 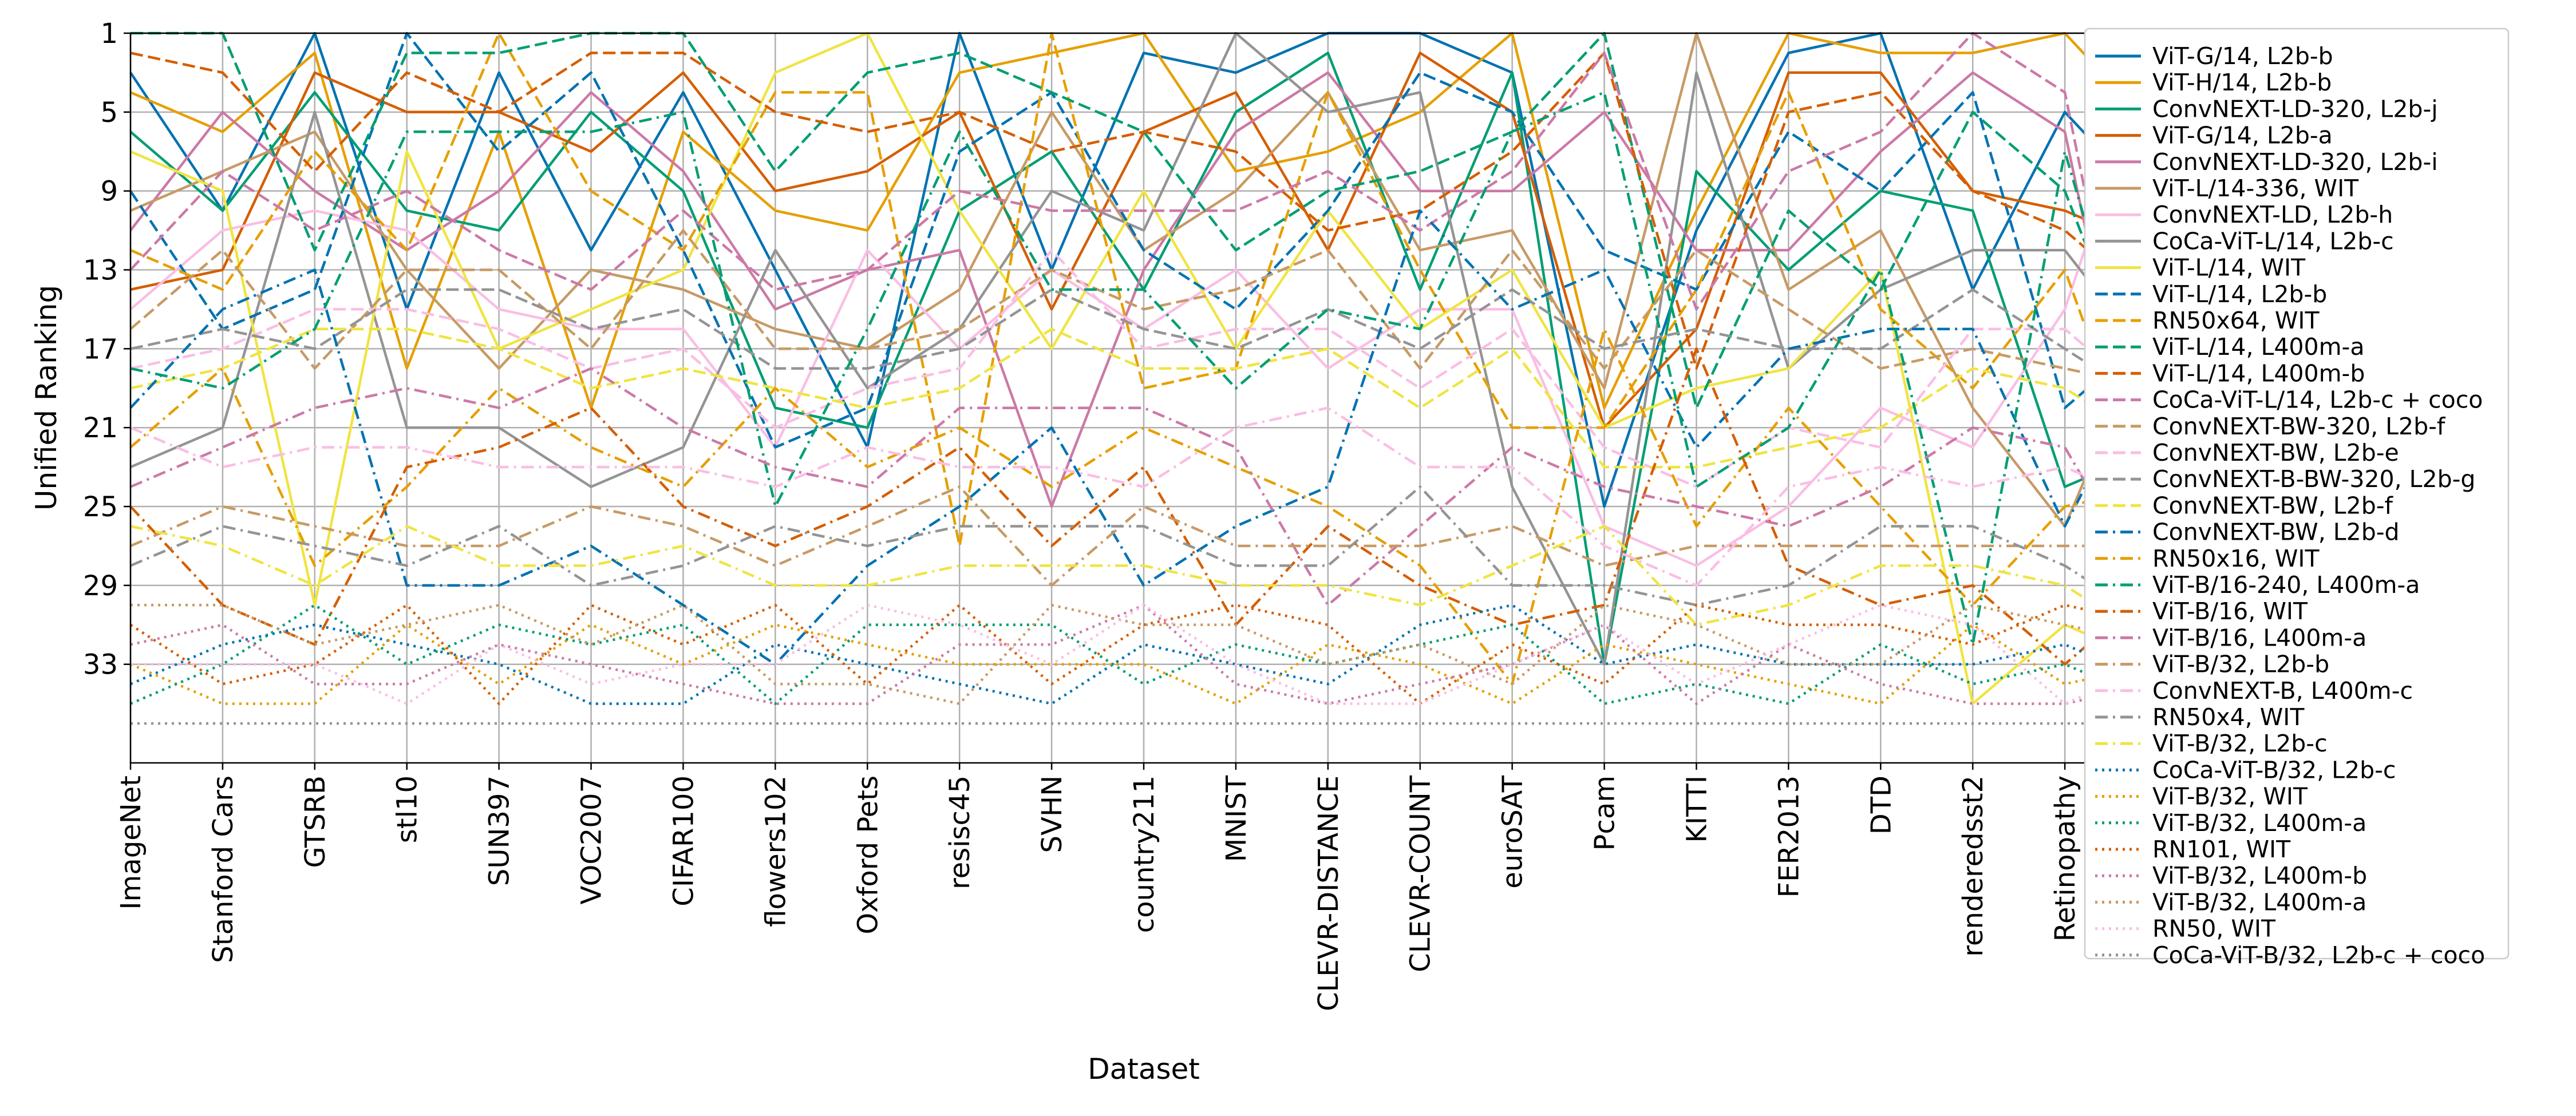 What do you see at coordinates (2317, 400) in the screenshot?
I see `legend-label: CoCa-ViT-L/14, L2b-c + coco` at bounding box center [2317, 400].